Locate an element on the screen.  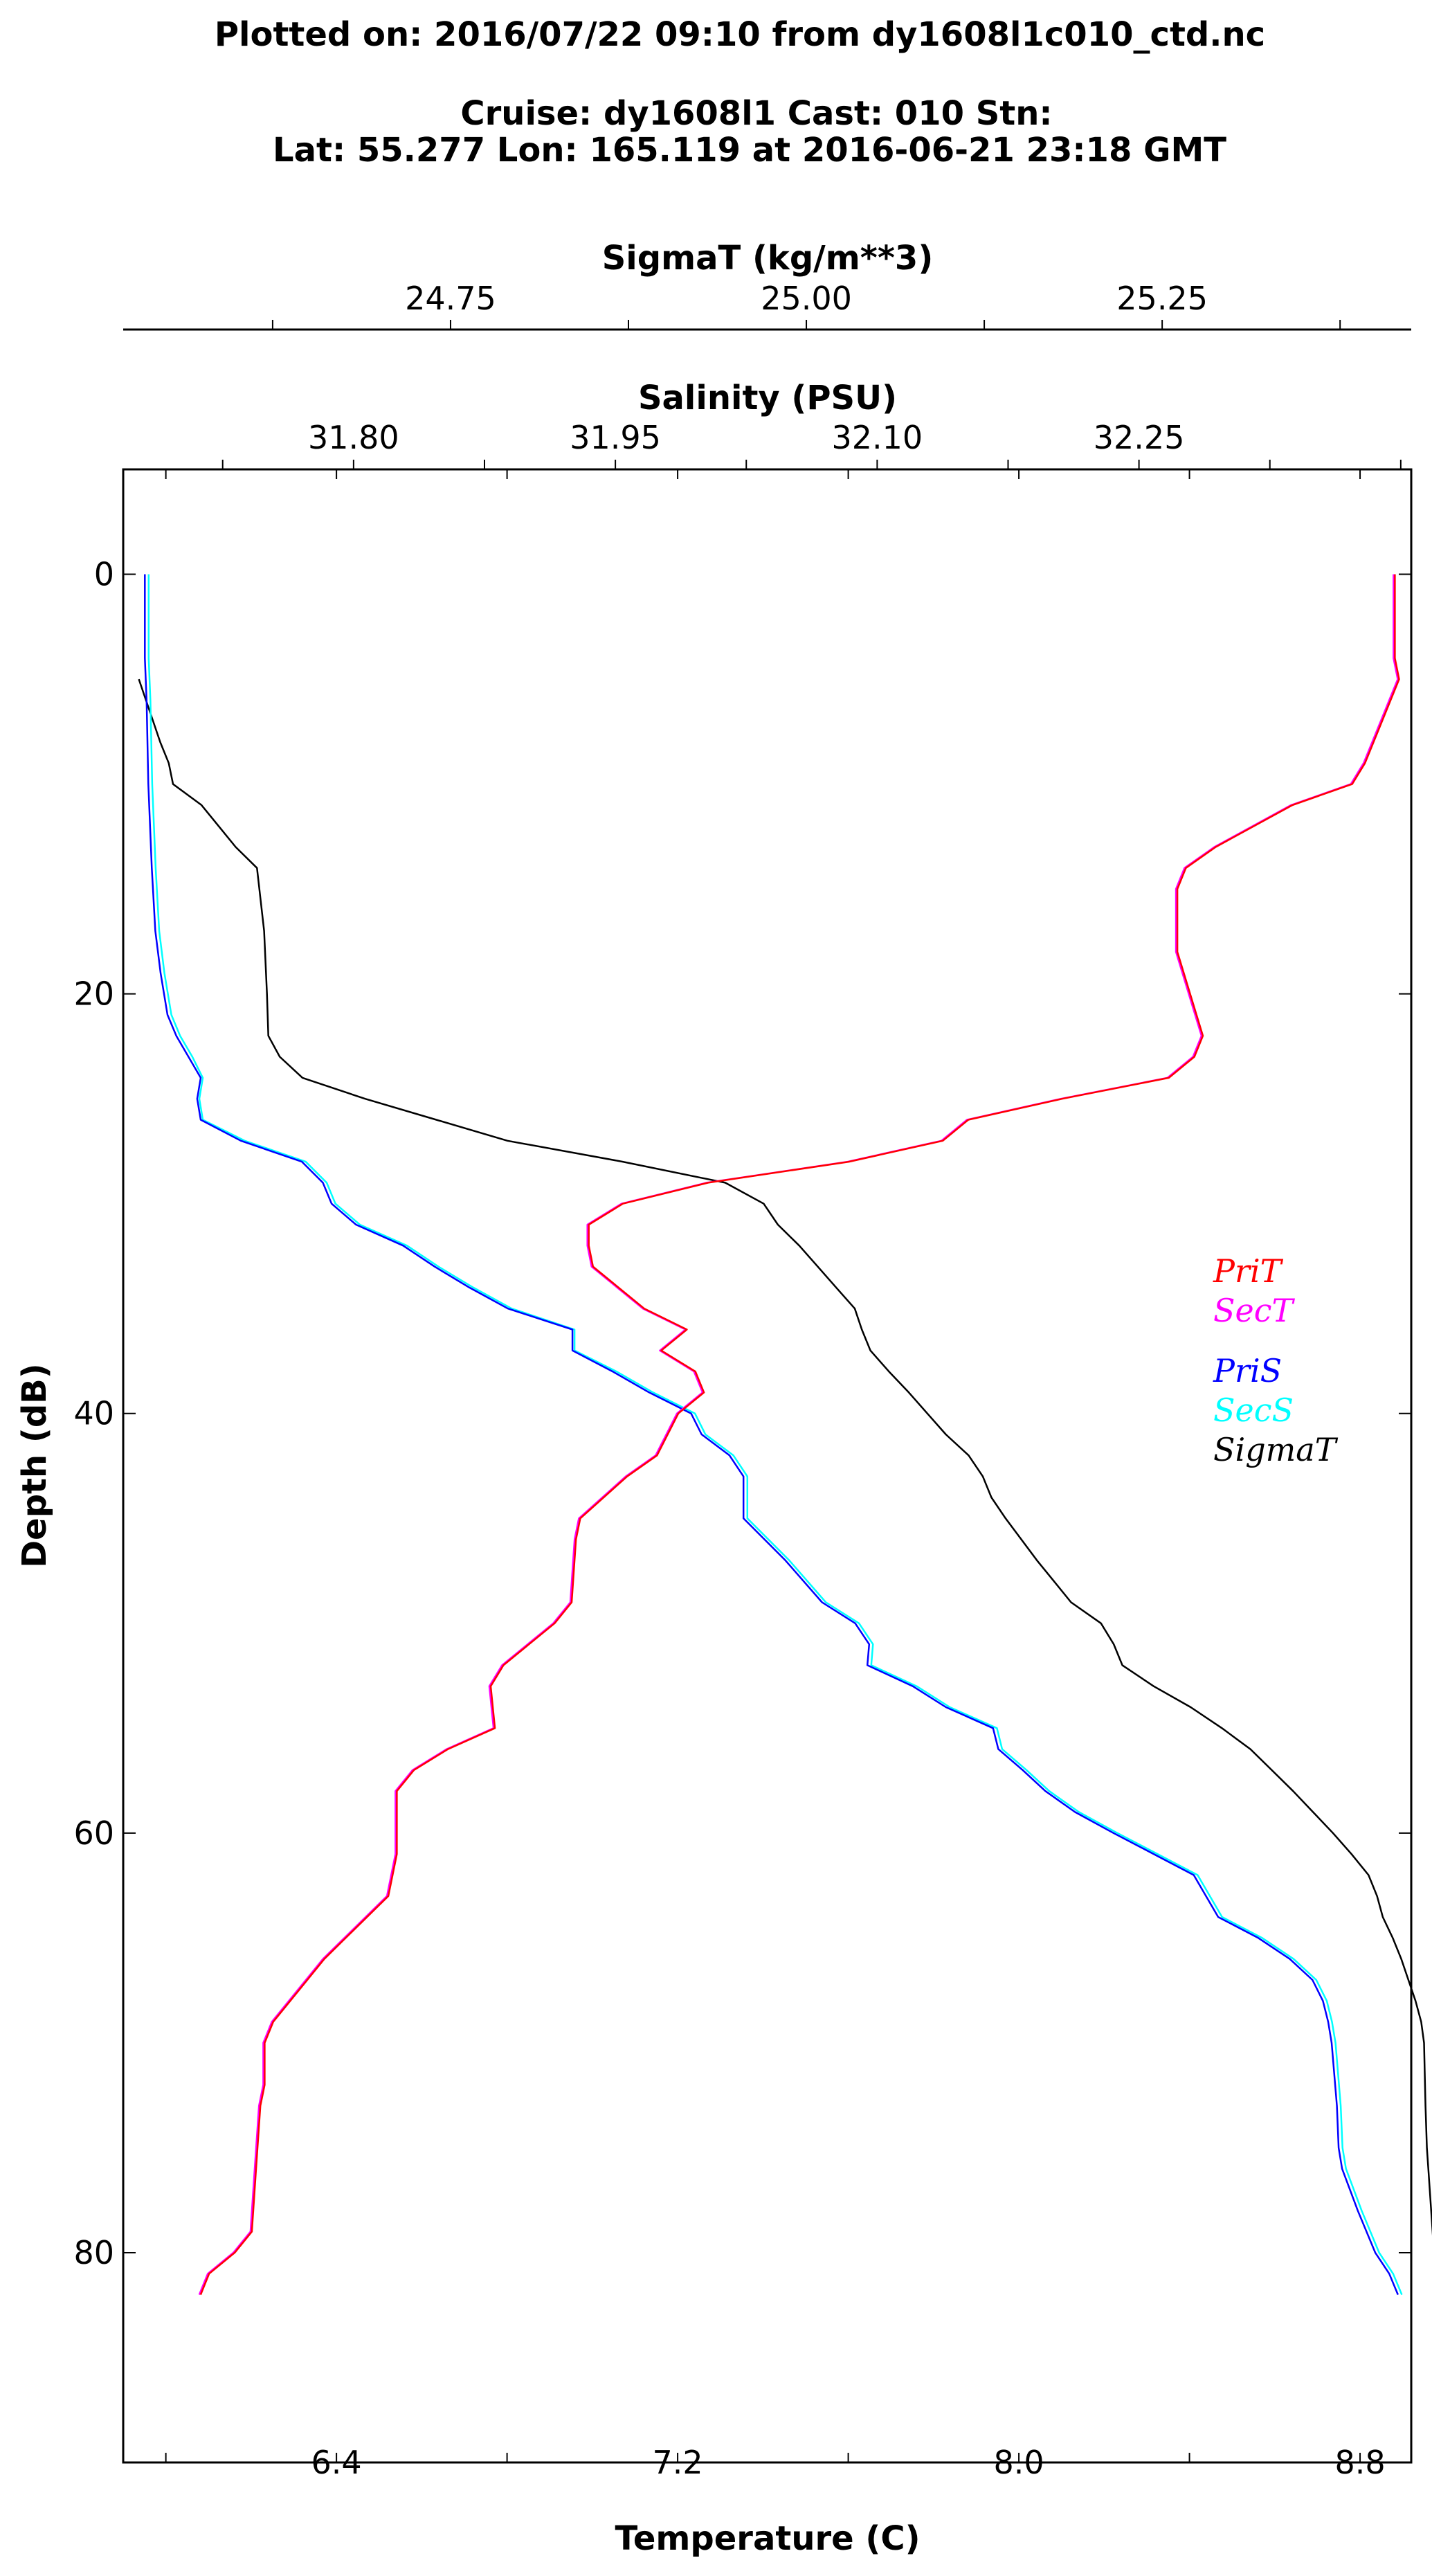
salinity-tick-label: 32.25 is located at coordinates (1139, 437).